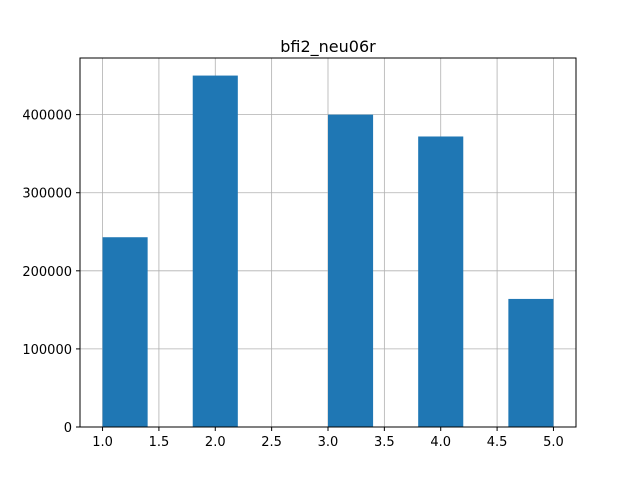 The height and width of the screenshot is (480, 640). What do you see at coordinates (215, 442) in the screenshot?
I see `x-tick-label: 2.0` at bounding box center [215, 442].